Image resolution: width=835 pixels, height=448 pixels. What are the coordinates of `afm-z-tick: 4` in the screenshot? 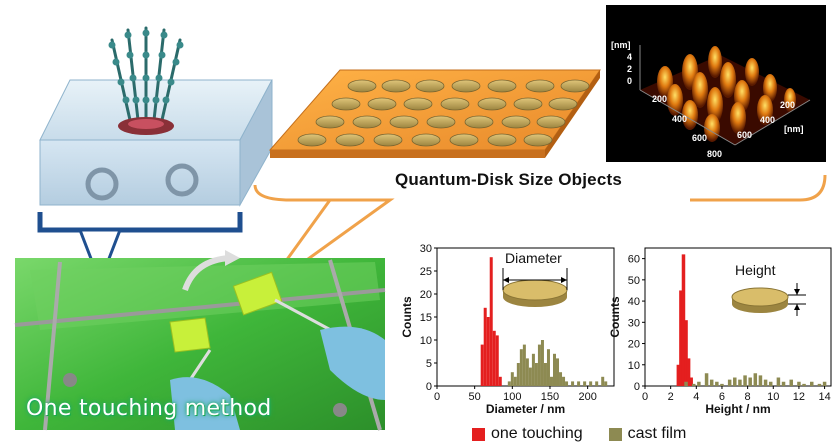 It's located at (630, 57).